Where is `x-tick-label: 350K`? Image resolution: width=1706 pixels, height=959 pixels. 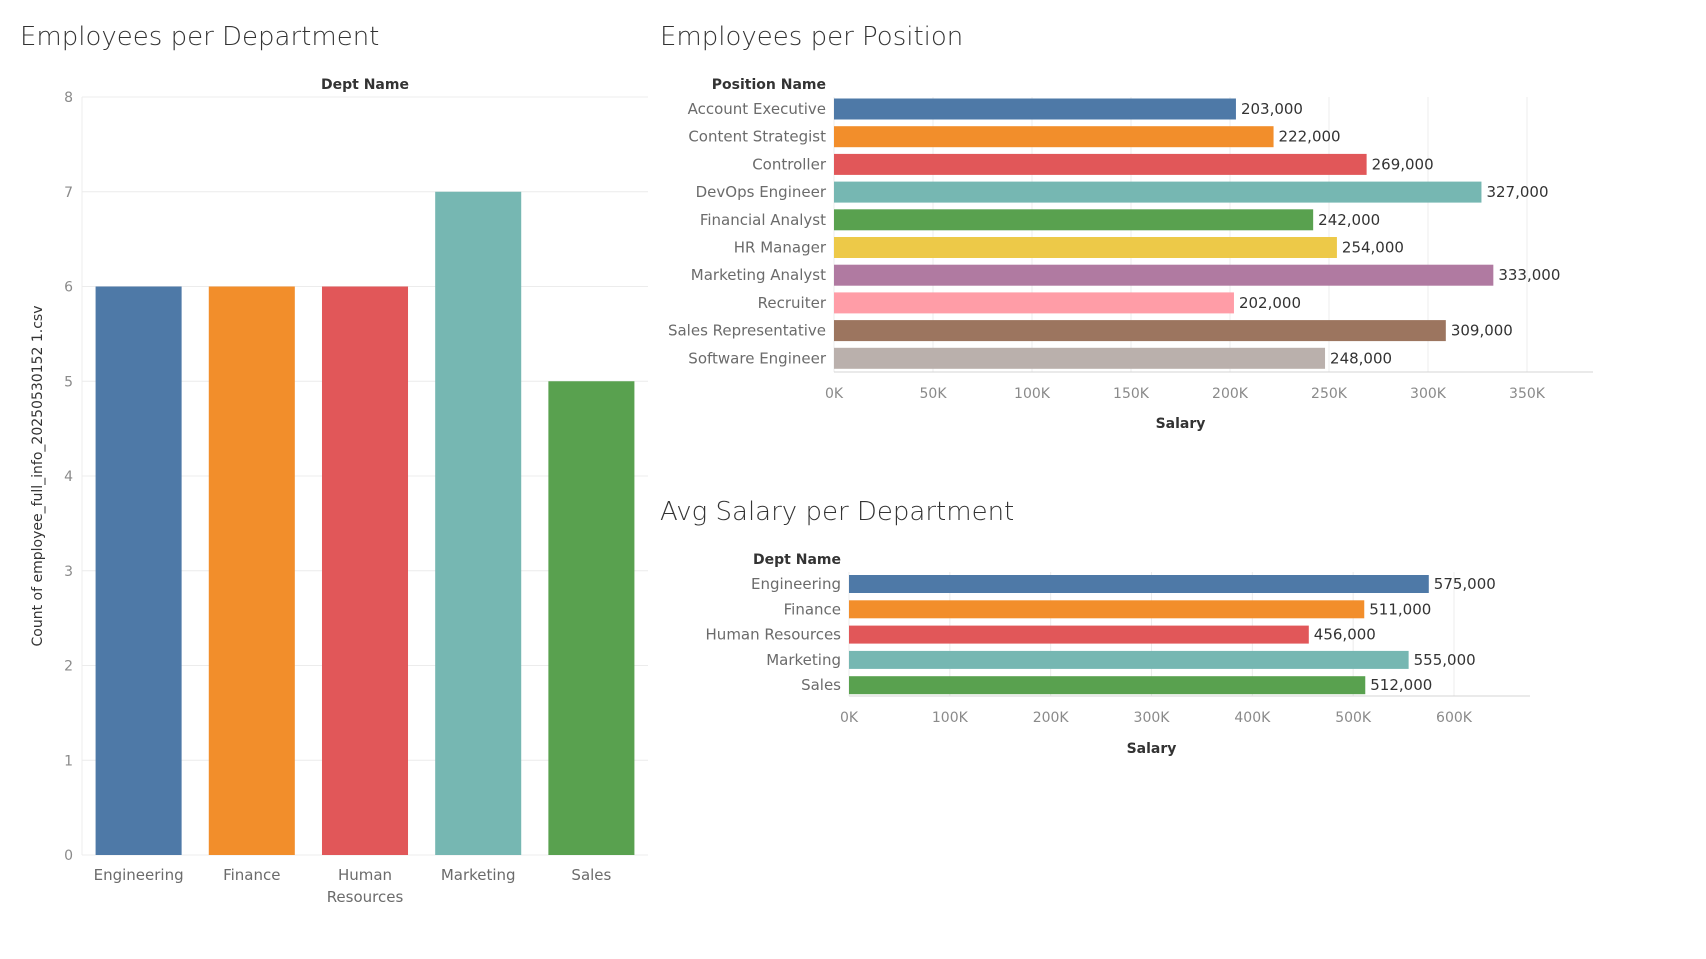 x-tick-label: 350K is located at coordinates (1527, 394).